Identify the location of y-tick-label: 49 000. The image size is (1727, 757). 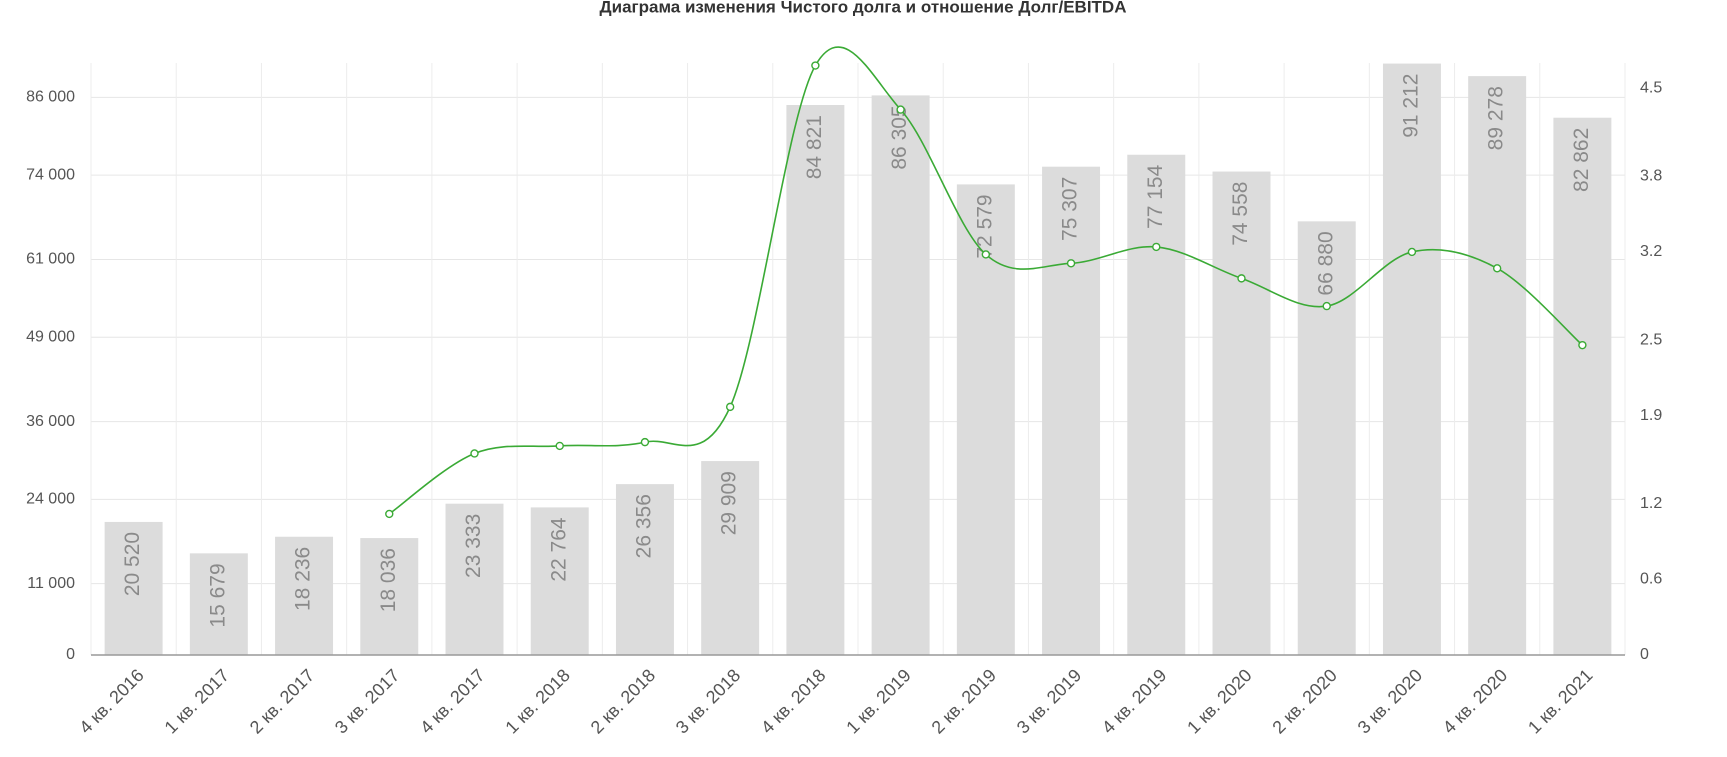
(50, 336).